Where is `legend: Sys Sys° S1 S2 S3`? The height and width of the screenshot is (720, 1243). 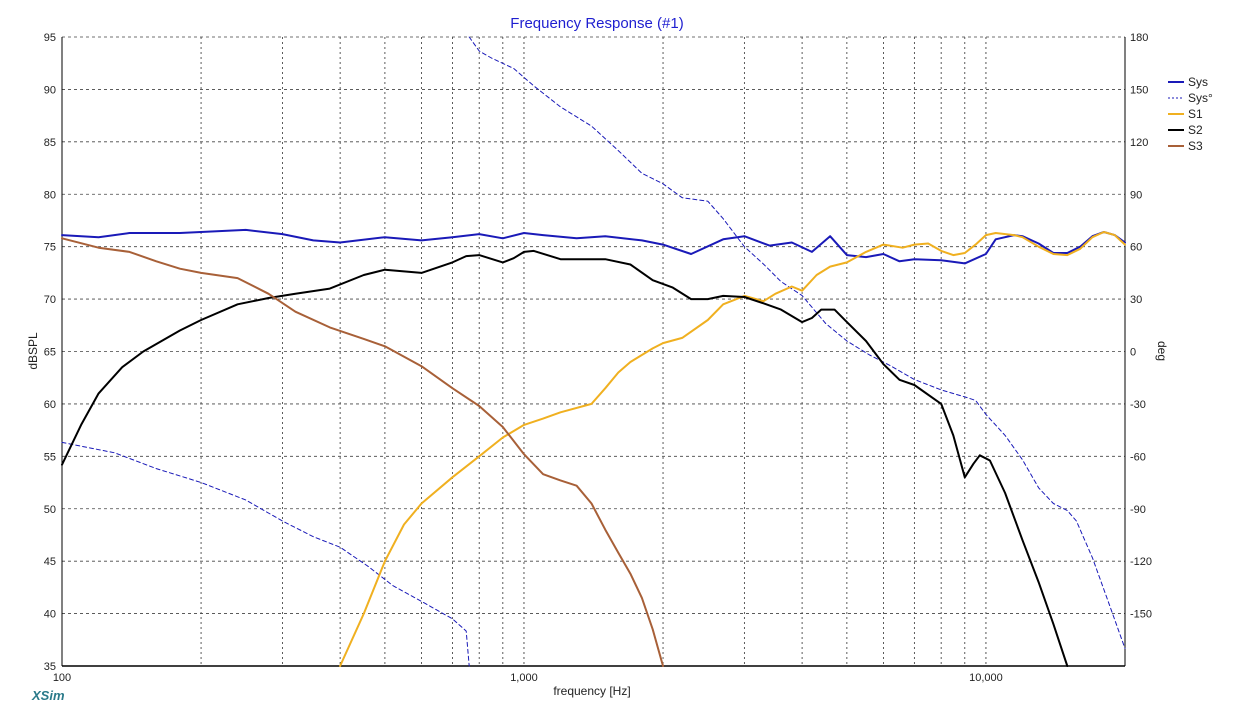 legend: Sys Sys° S1 S2 S3 is located at coordinates (1190, 114).